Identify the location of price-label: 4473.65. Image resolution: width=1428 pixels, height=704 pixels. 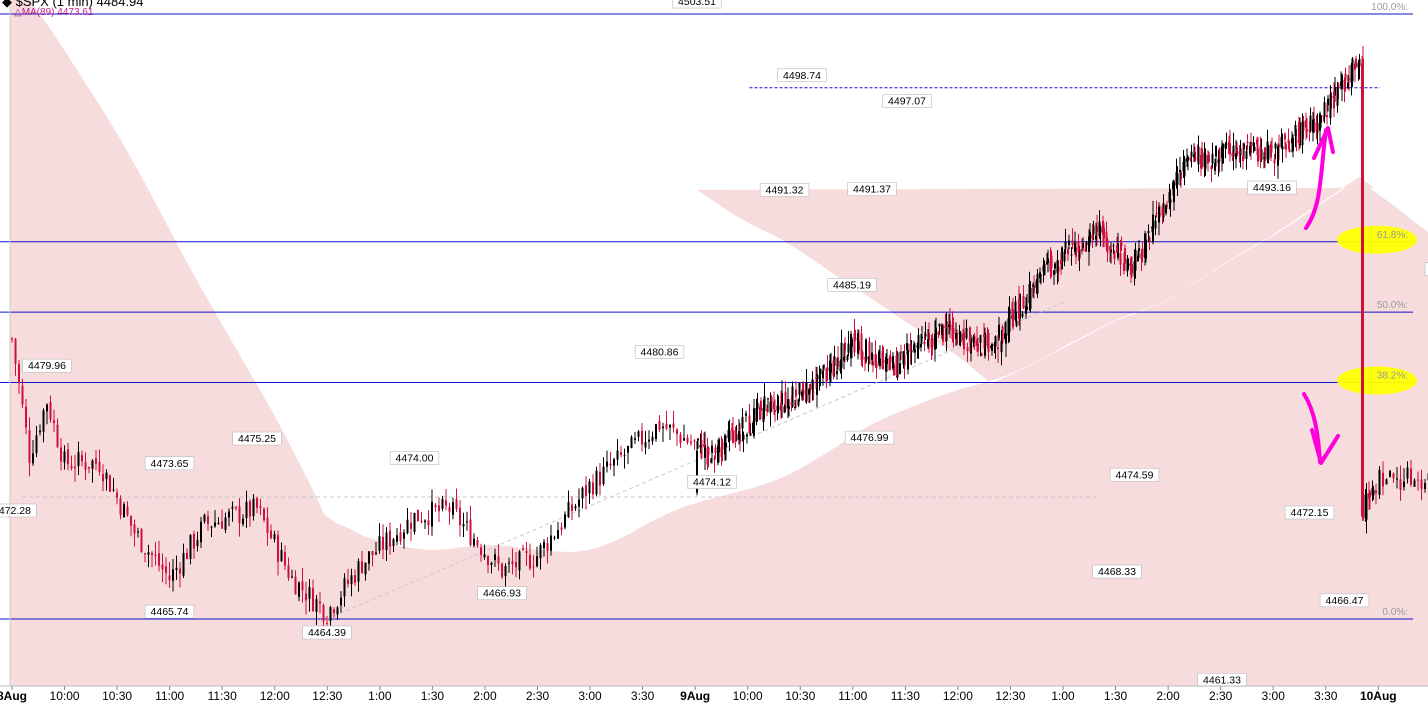
(170, 464).